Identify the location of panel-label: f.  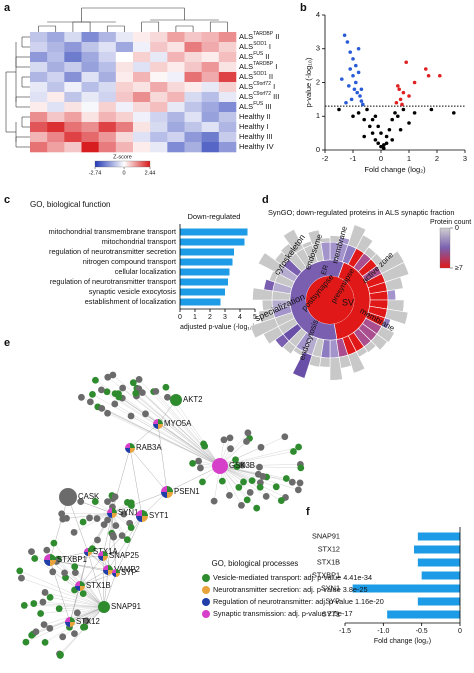
(308, 512).